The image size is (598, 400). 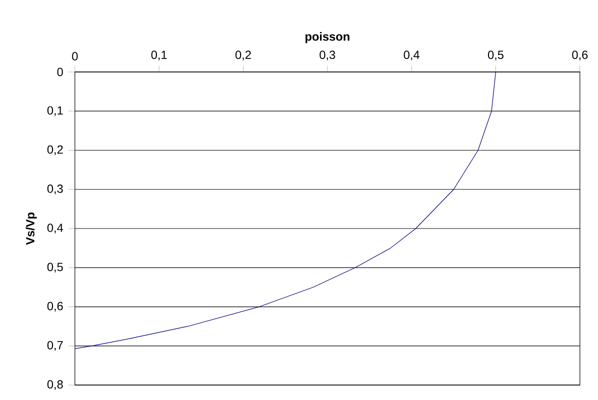 What do you see at coordinates (159, 55) in the screenshot?
I see `x-tick-label: 0,1` at bounding box center [159, 55].